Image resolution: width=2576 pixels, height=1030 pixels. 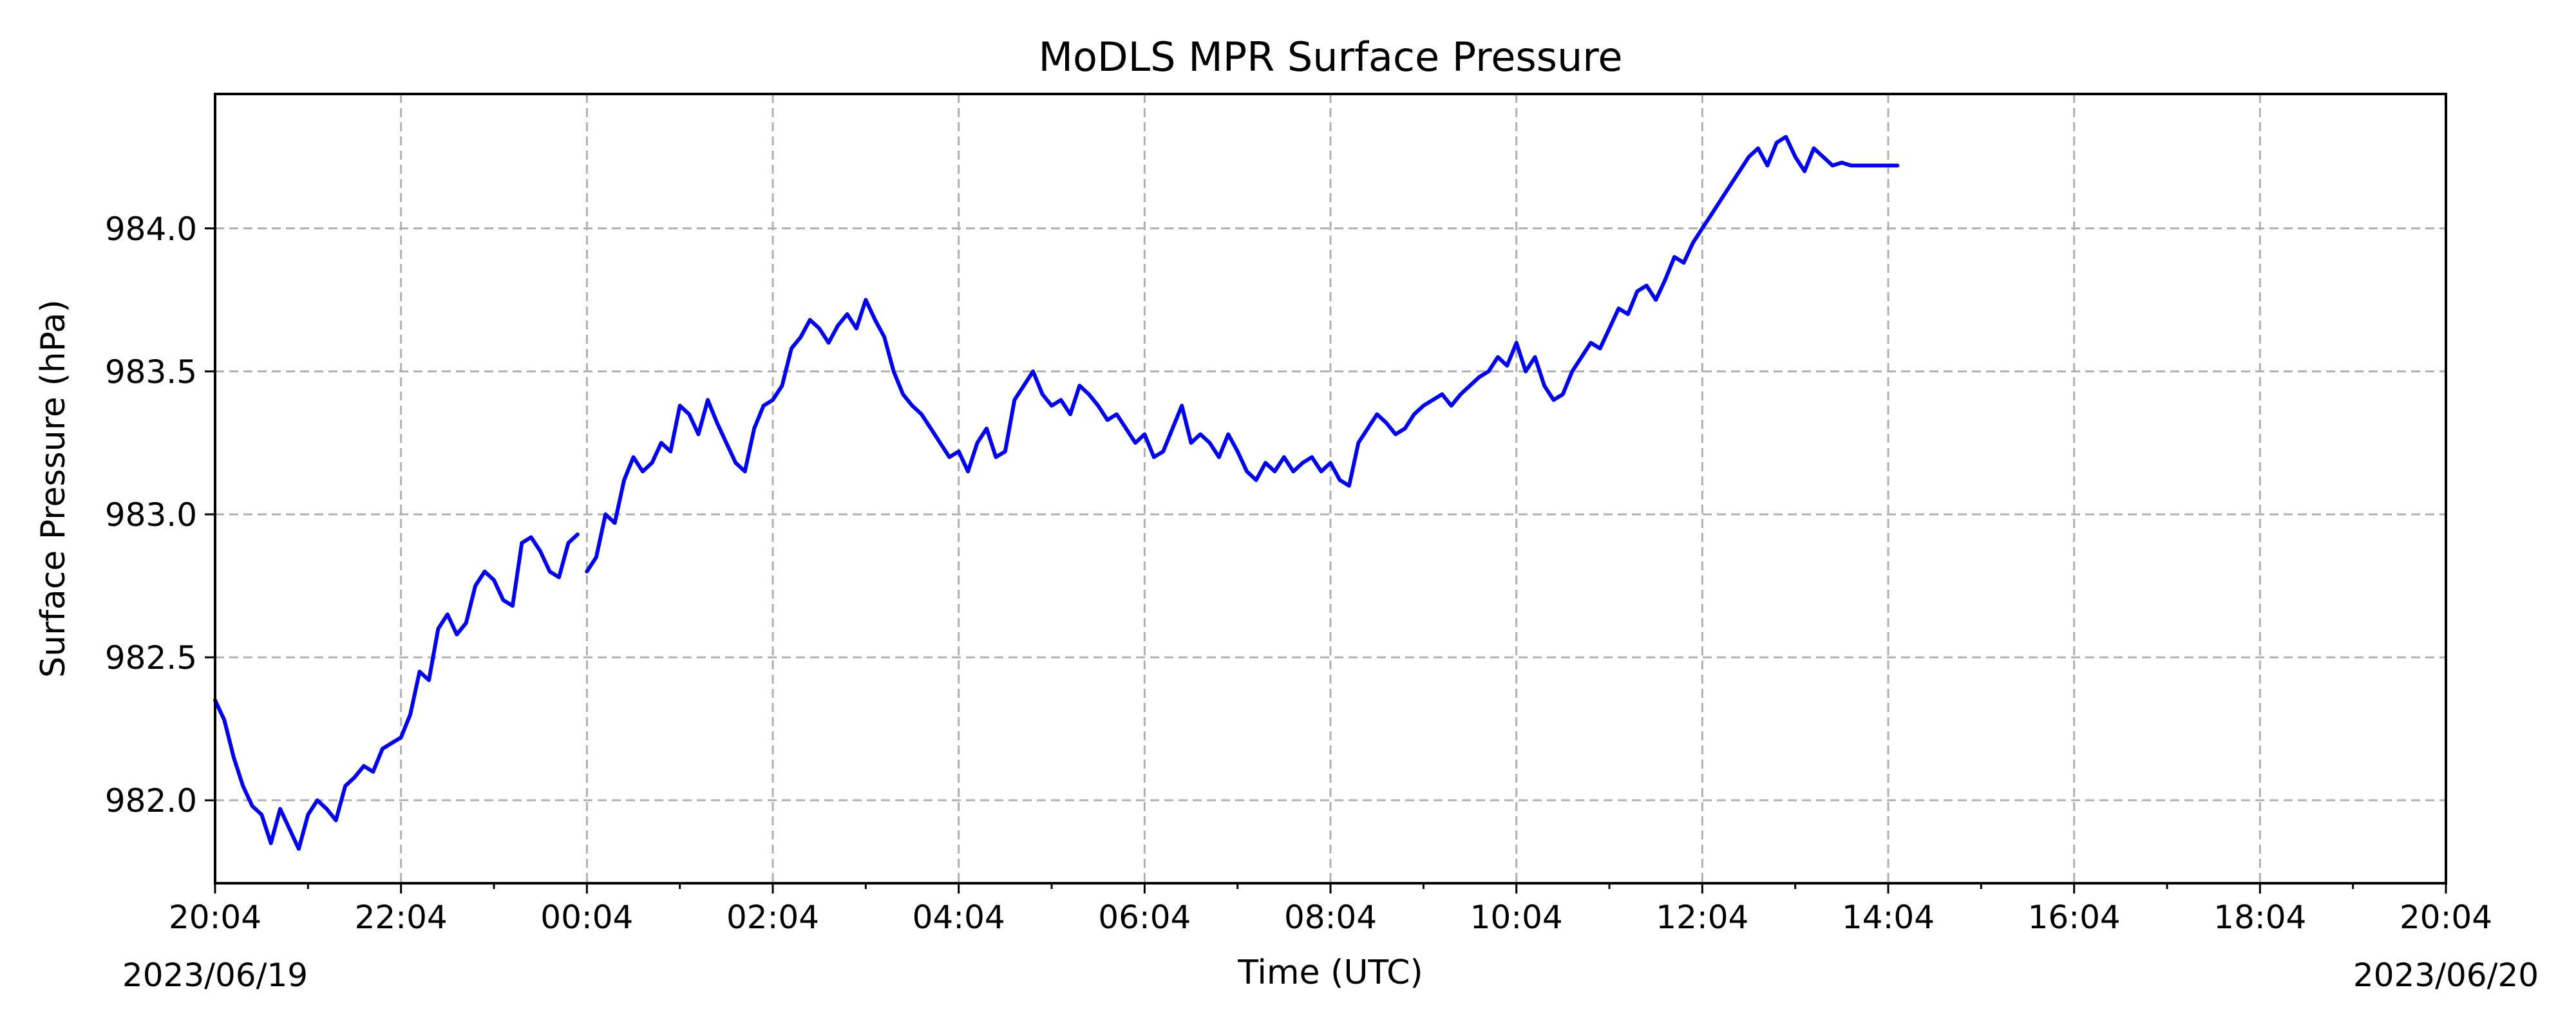 What do you see at coordinates (151, 801) in the screenshot?
I see `y-tick-label: 982.0` at bounding box center [151, 801].